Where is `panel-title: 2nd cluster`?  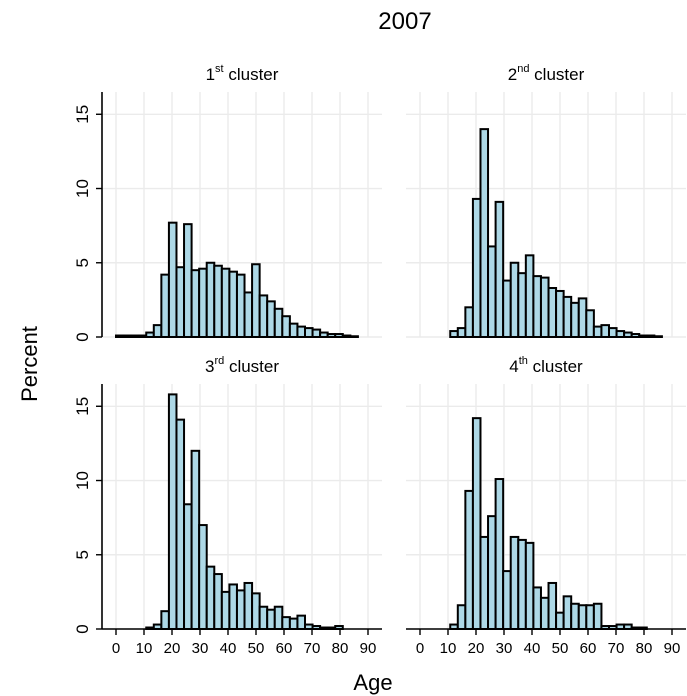
panel-title: 2nd cluster is located at coordinates (546, 73).